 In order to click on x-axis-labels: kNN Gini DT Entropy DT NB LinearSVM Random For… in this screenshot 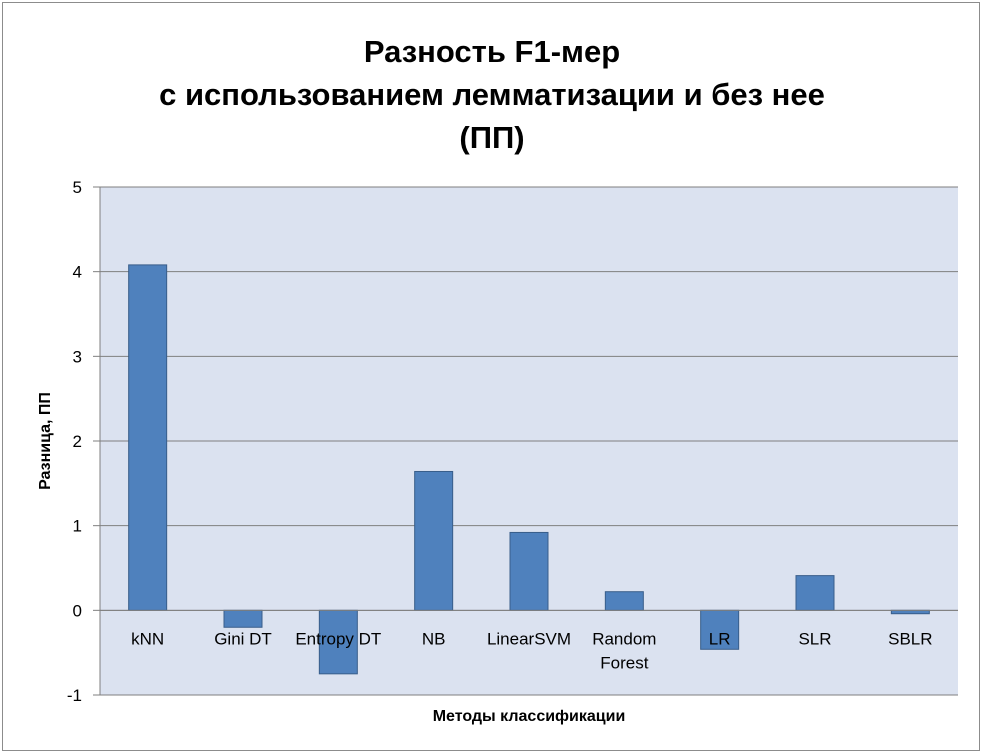, I will do `click(531, 650)`.